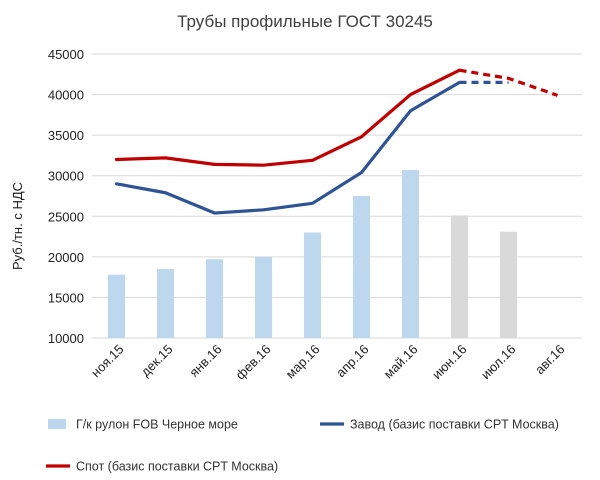 The height and width of the screenshot is (480, 600). Describe the element at coordinates (550, 360) in the screenshot. I see `x-tick-label: авг.16` at that location.